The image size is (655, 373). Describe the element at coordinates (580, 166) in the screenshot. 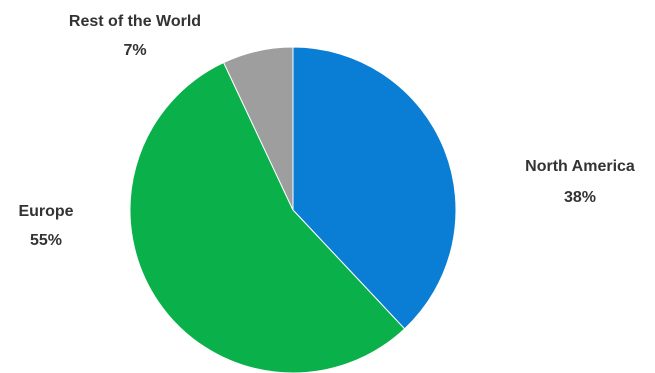

I see `label-north-america-name: North America` at that location.